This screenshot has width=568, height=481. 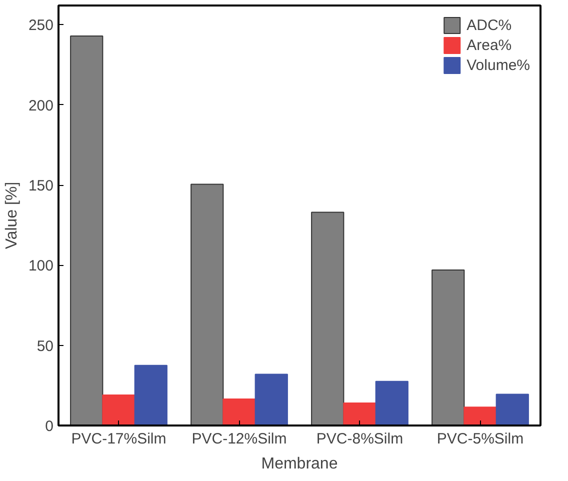 I want to click on legend-label: Area%, so click(x=489, y=45).